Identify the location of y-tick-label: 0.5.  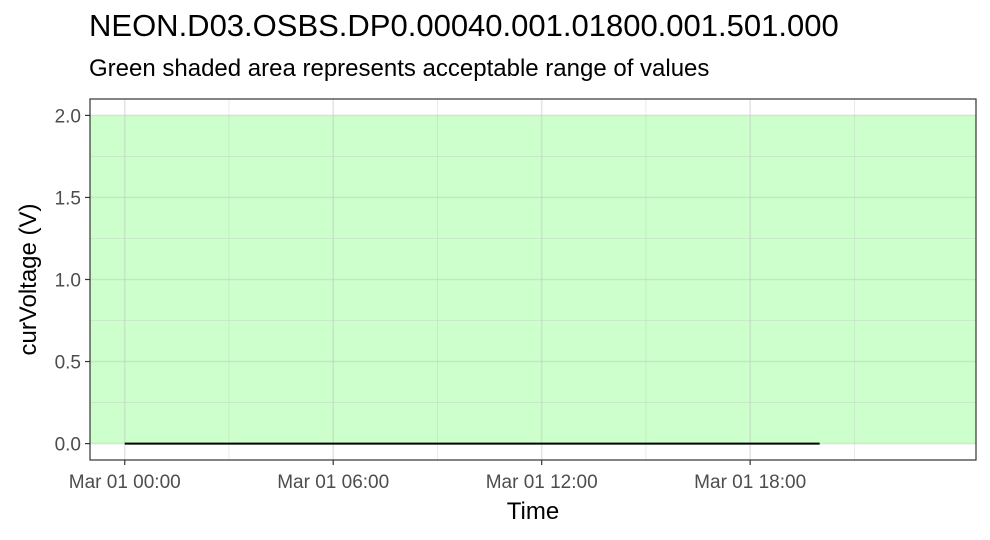
(68, 363).